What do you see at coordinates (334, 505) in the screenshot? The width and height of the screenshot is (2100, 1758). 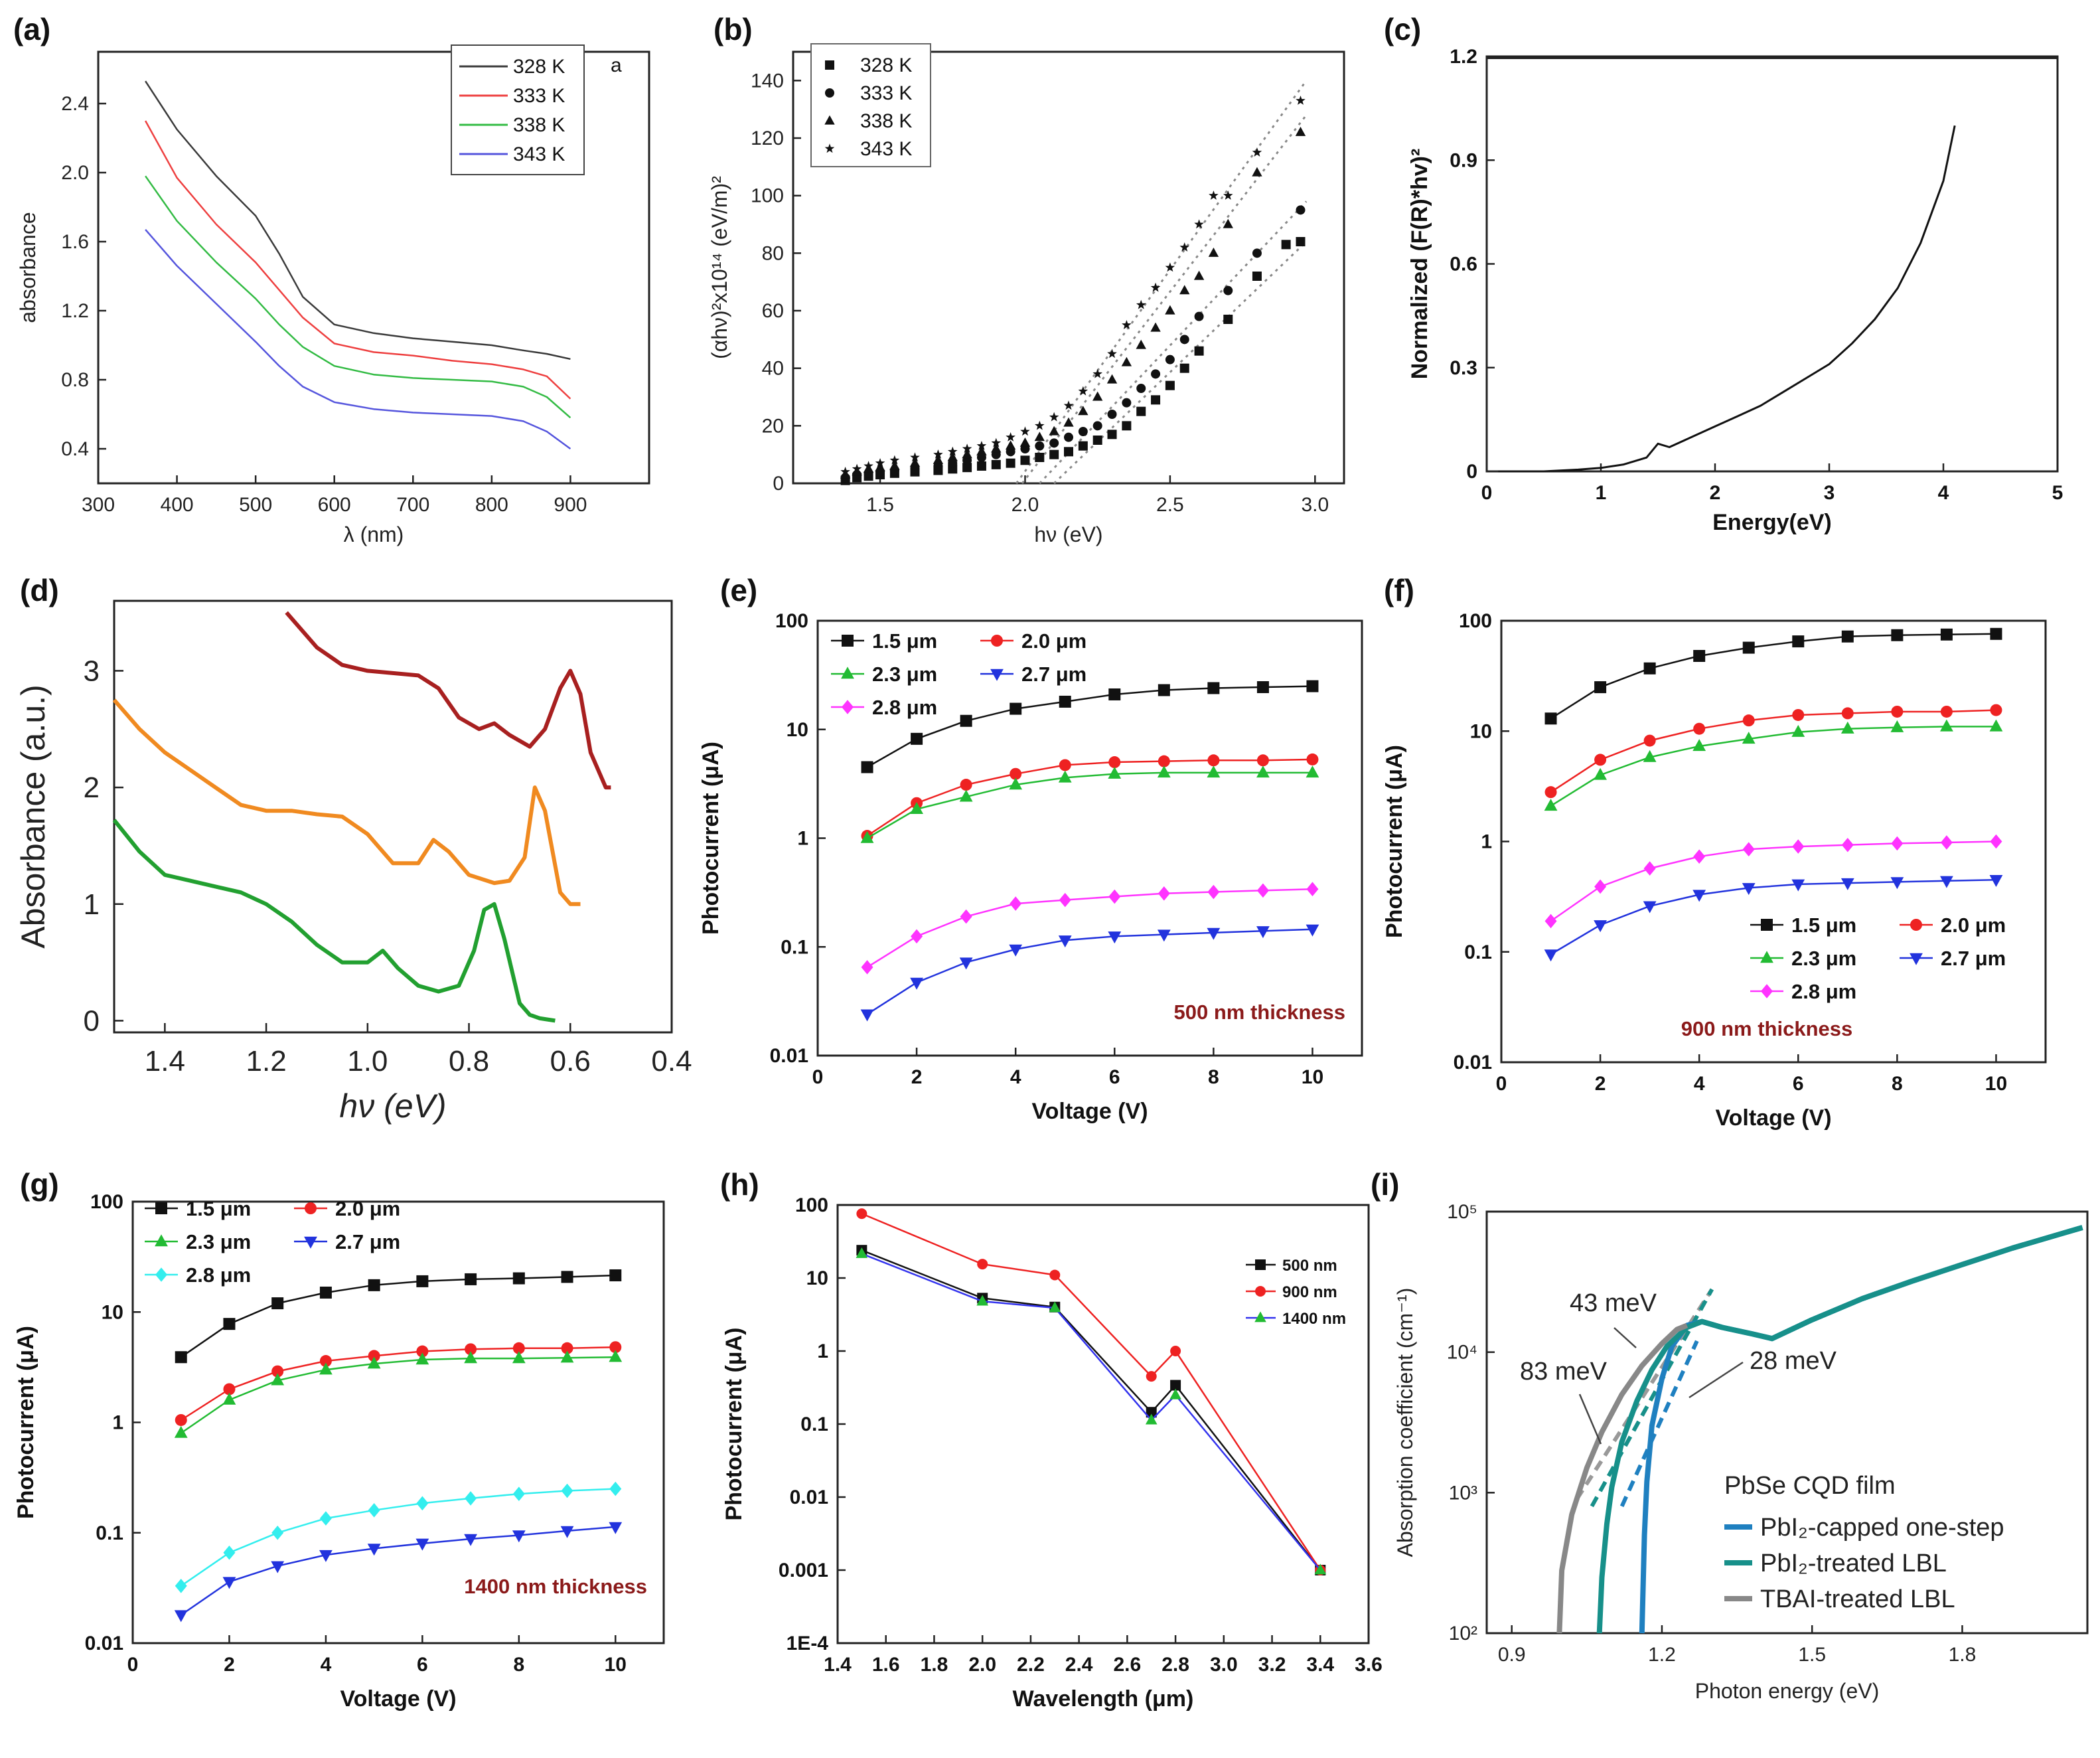 I see `x-tick-label: 600` at bounding box center [334, 505].